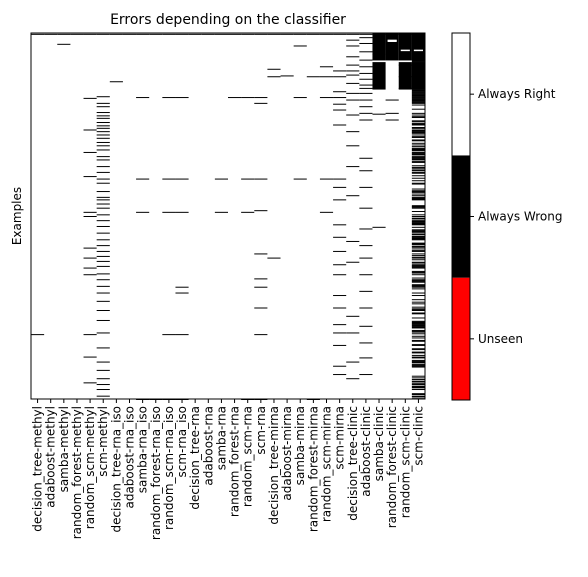  Describe the element at coordinates (327, 464) in the screenshot. I see `x-tick-label: random_scm-mirna` at that location.